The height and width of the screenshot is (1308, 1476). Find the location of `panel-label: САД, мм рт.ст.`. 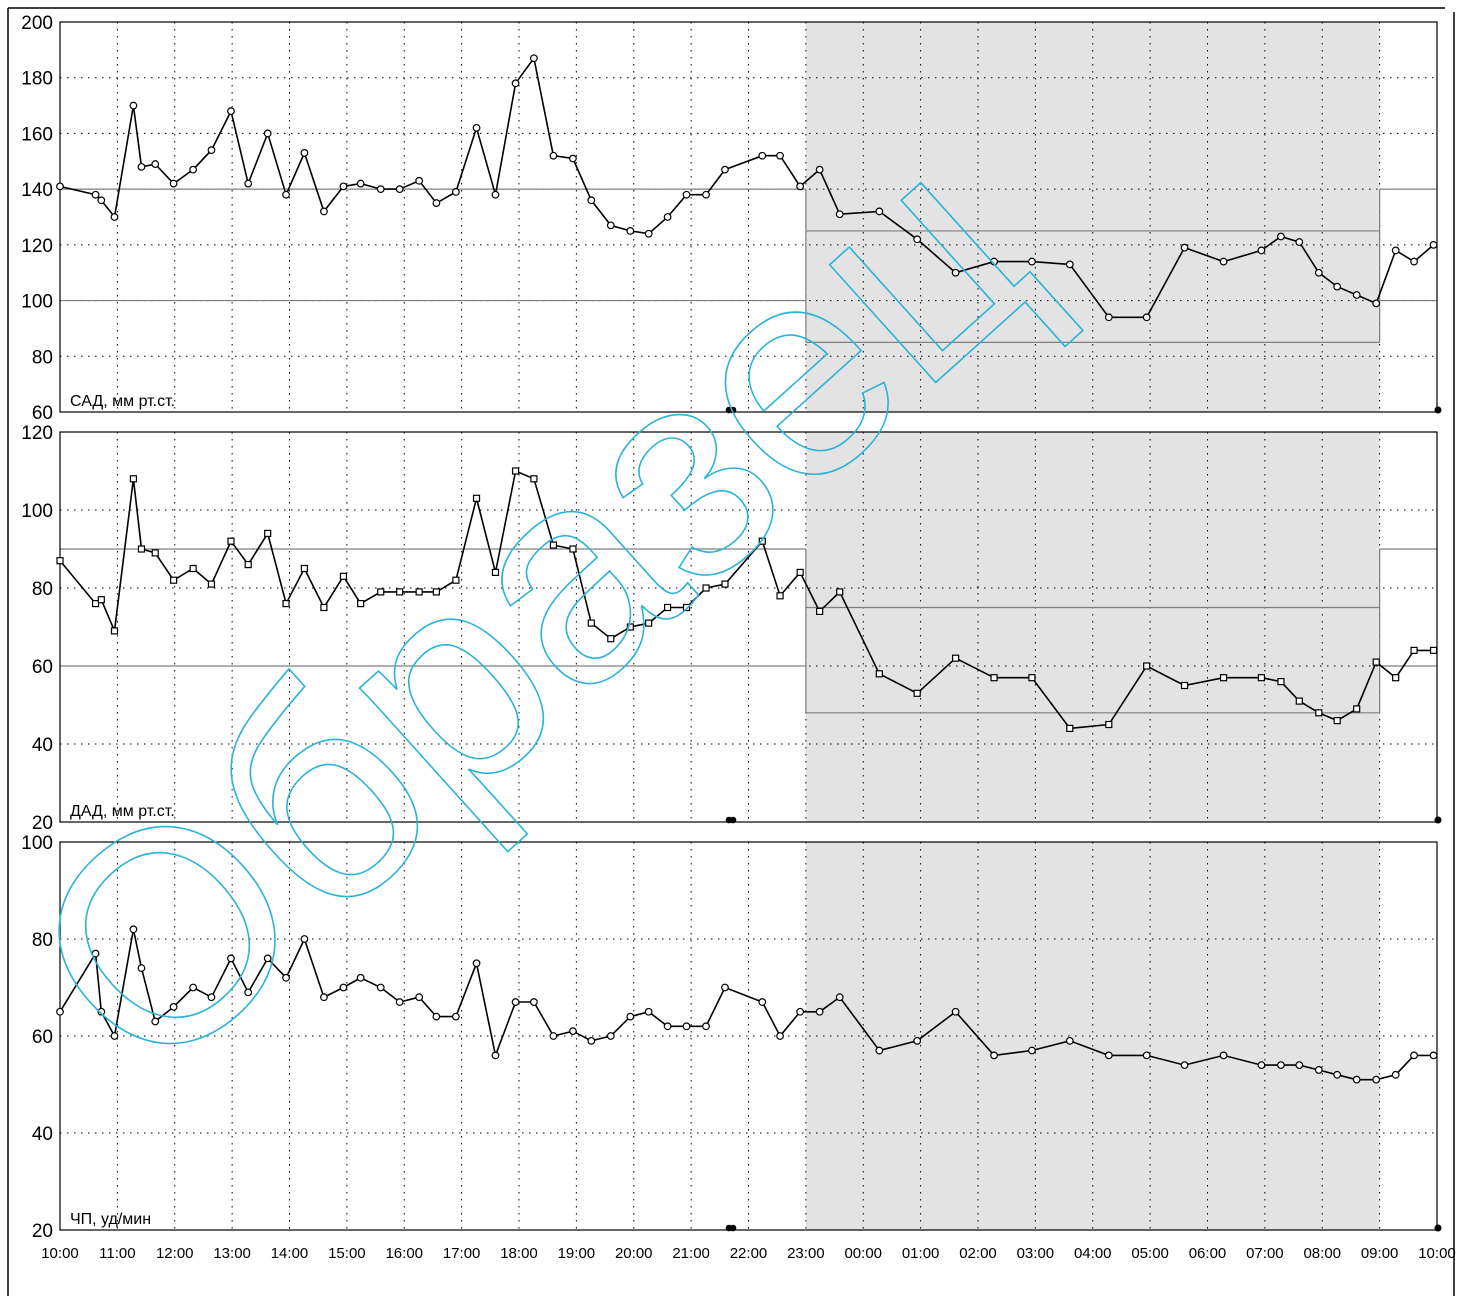

panel-label: САД, мм рт.ст. is located at coordinates (122, 401).